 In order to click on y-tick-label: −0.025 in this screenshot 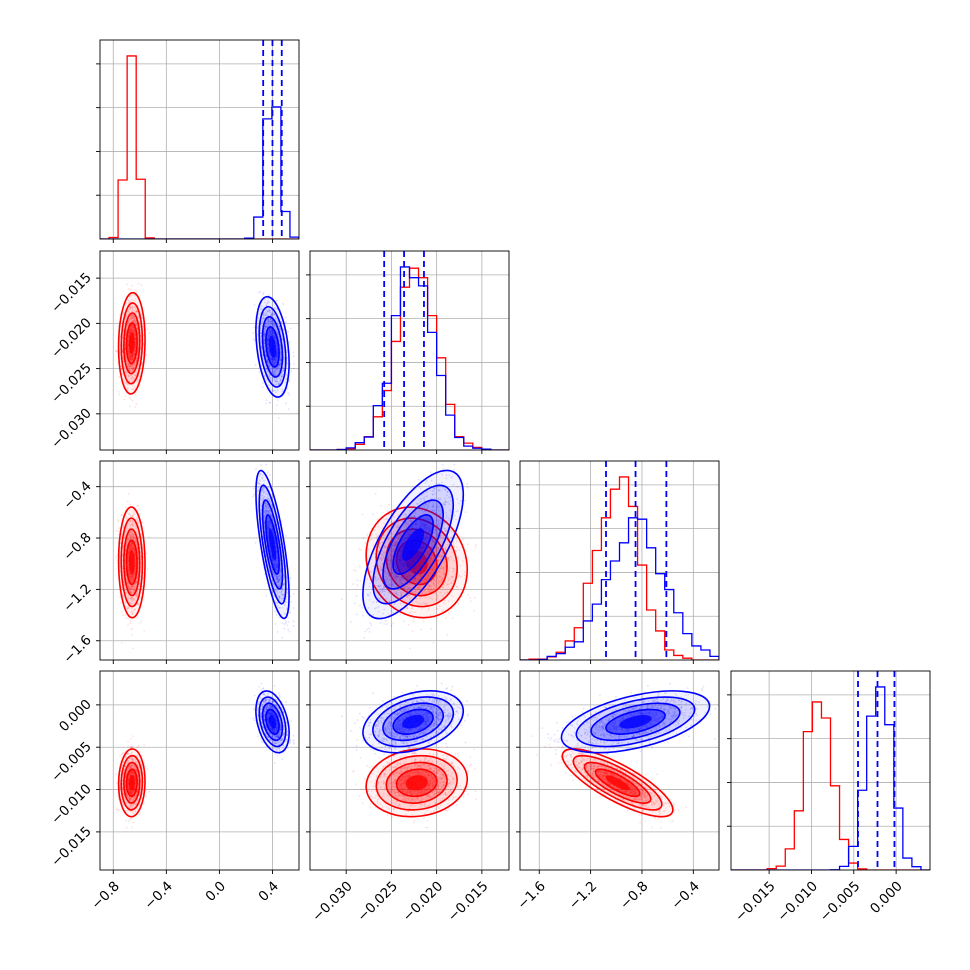, I will do `click(71, 383)`.